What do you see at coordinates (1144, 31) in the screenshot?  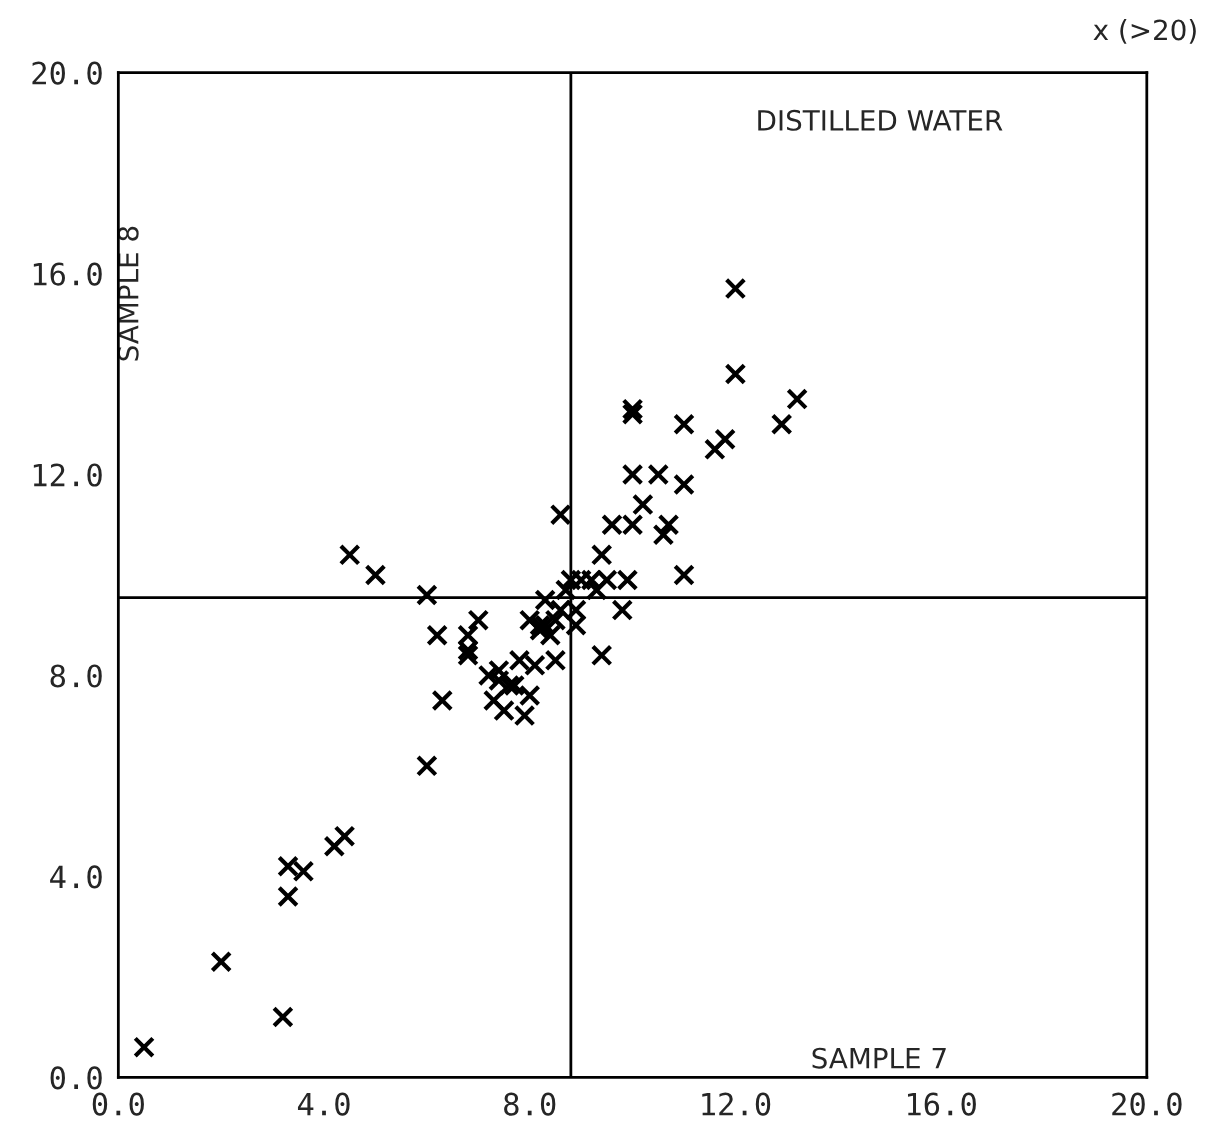 I see `text: x (>20)` at bounding box center [1144, 31].